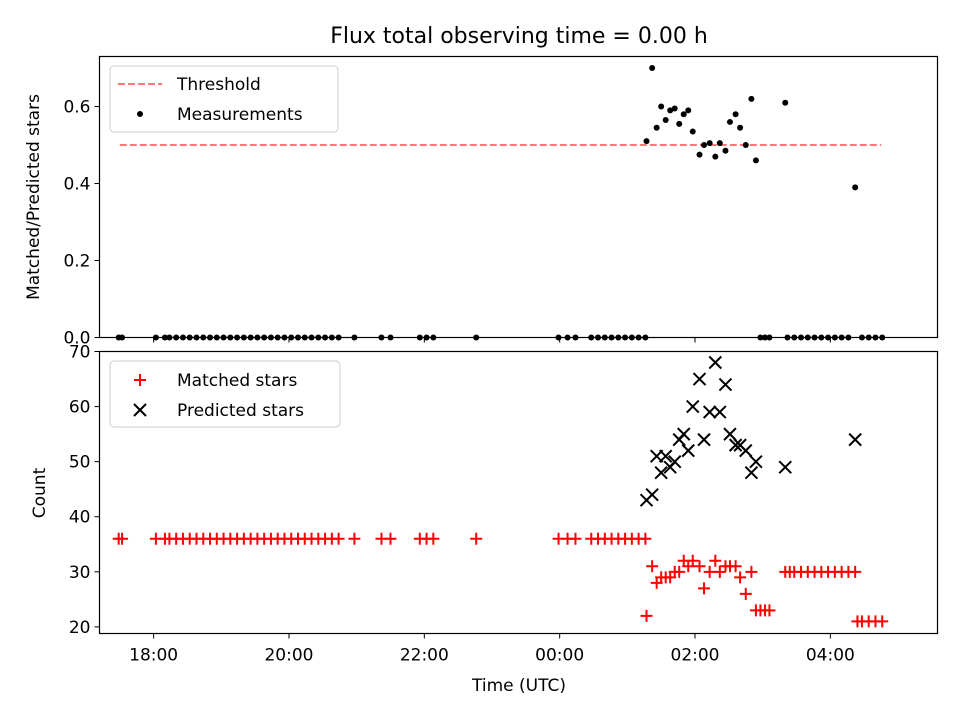 The image size is (960, 720). Describe the element at coordinates (153, 656) in the screenshot. I see `x-tick-label: 18:00` at that location.